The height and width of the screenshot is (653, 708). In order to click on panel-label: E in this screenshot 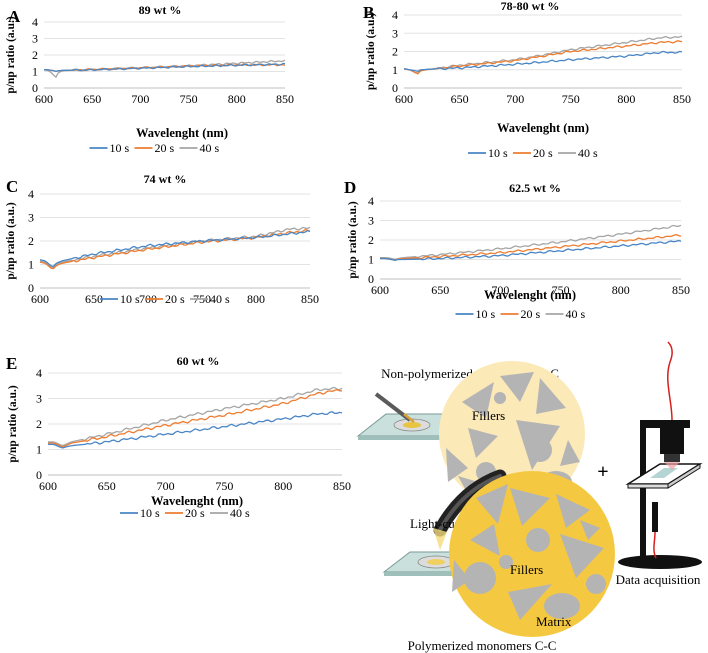, I will do `click(11, 363)`.